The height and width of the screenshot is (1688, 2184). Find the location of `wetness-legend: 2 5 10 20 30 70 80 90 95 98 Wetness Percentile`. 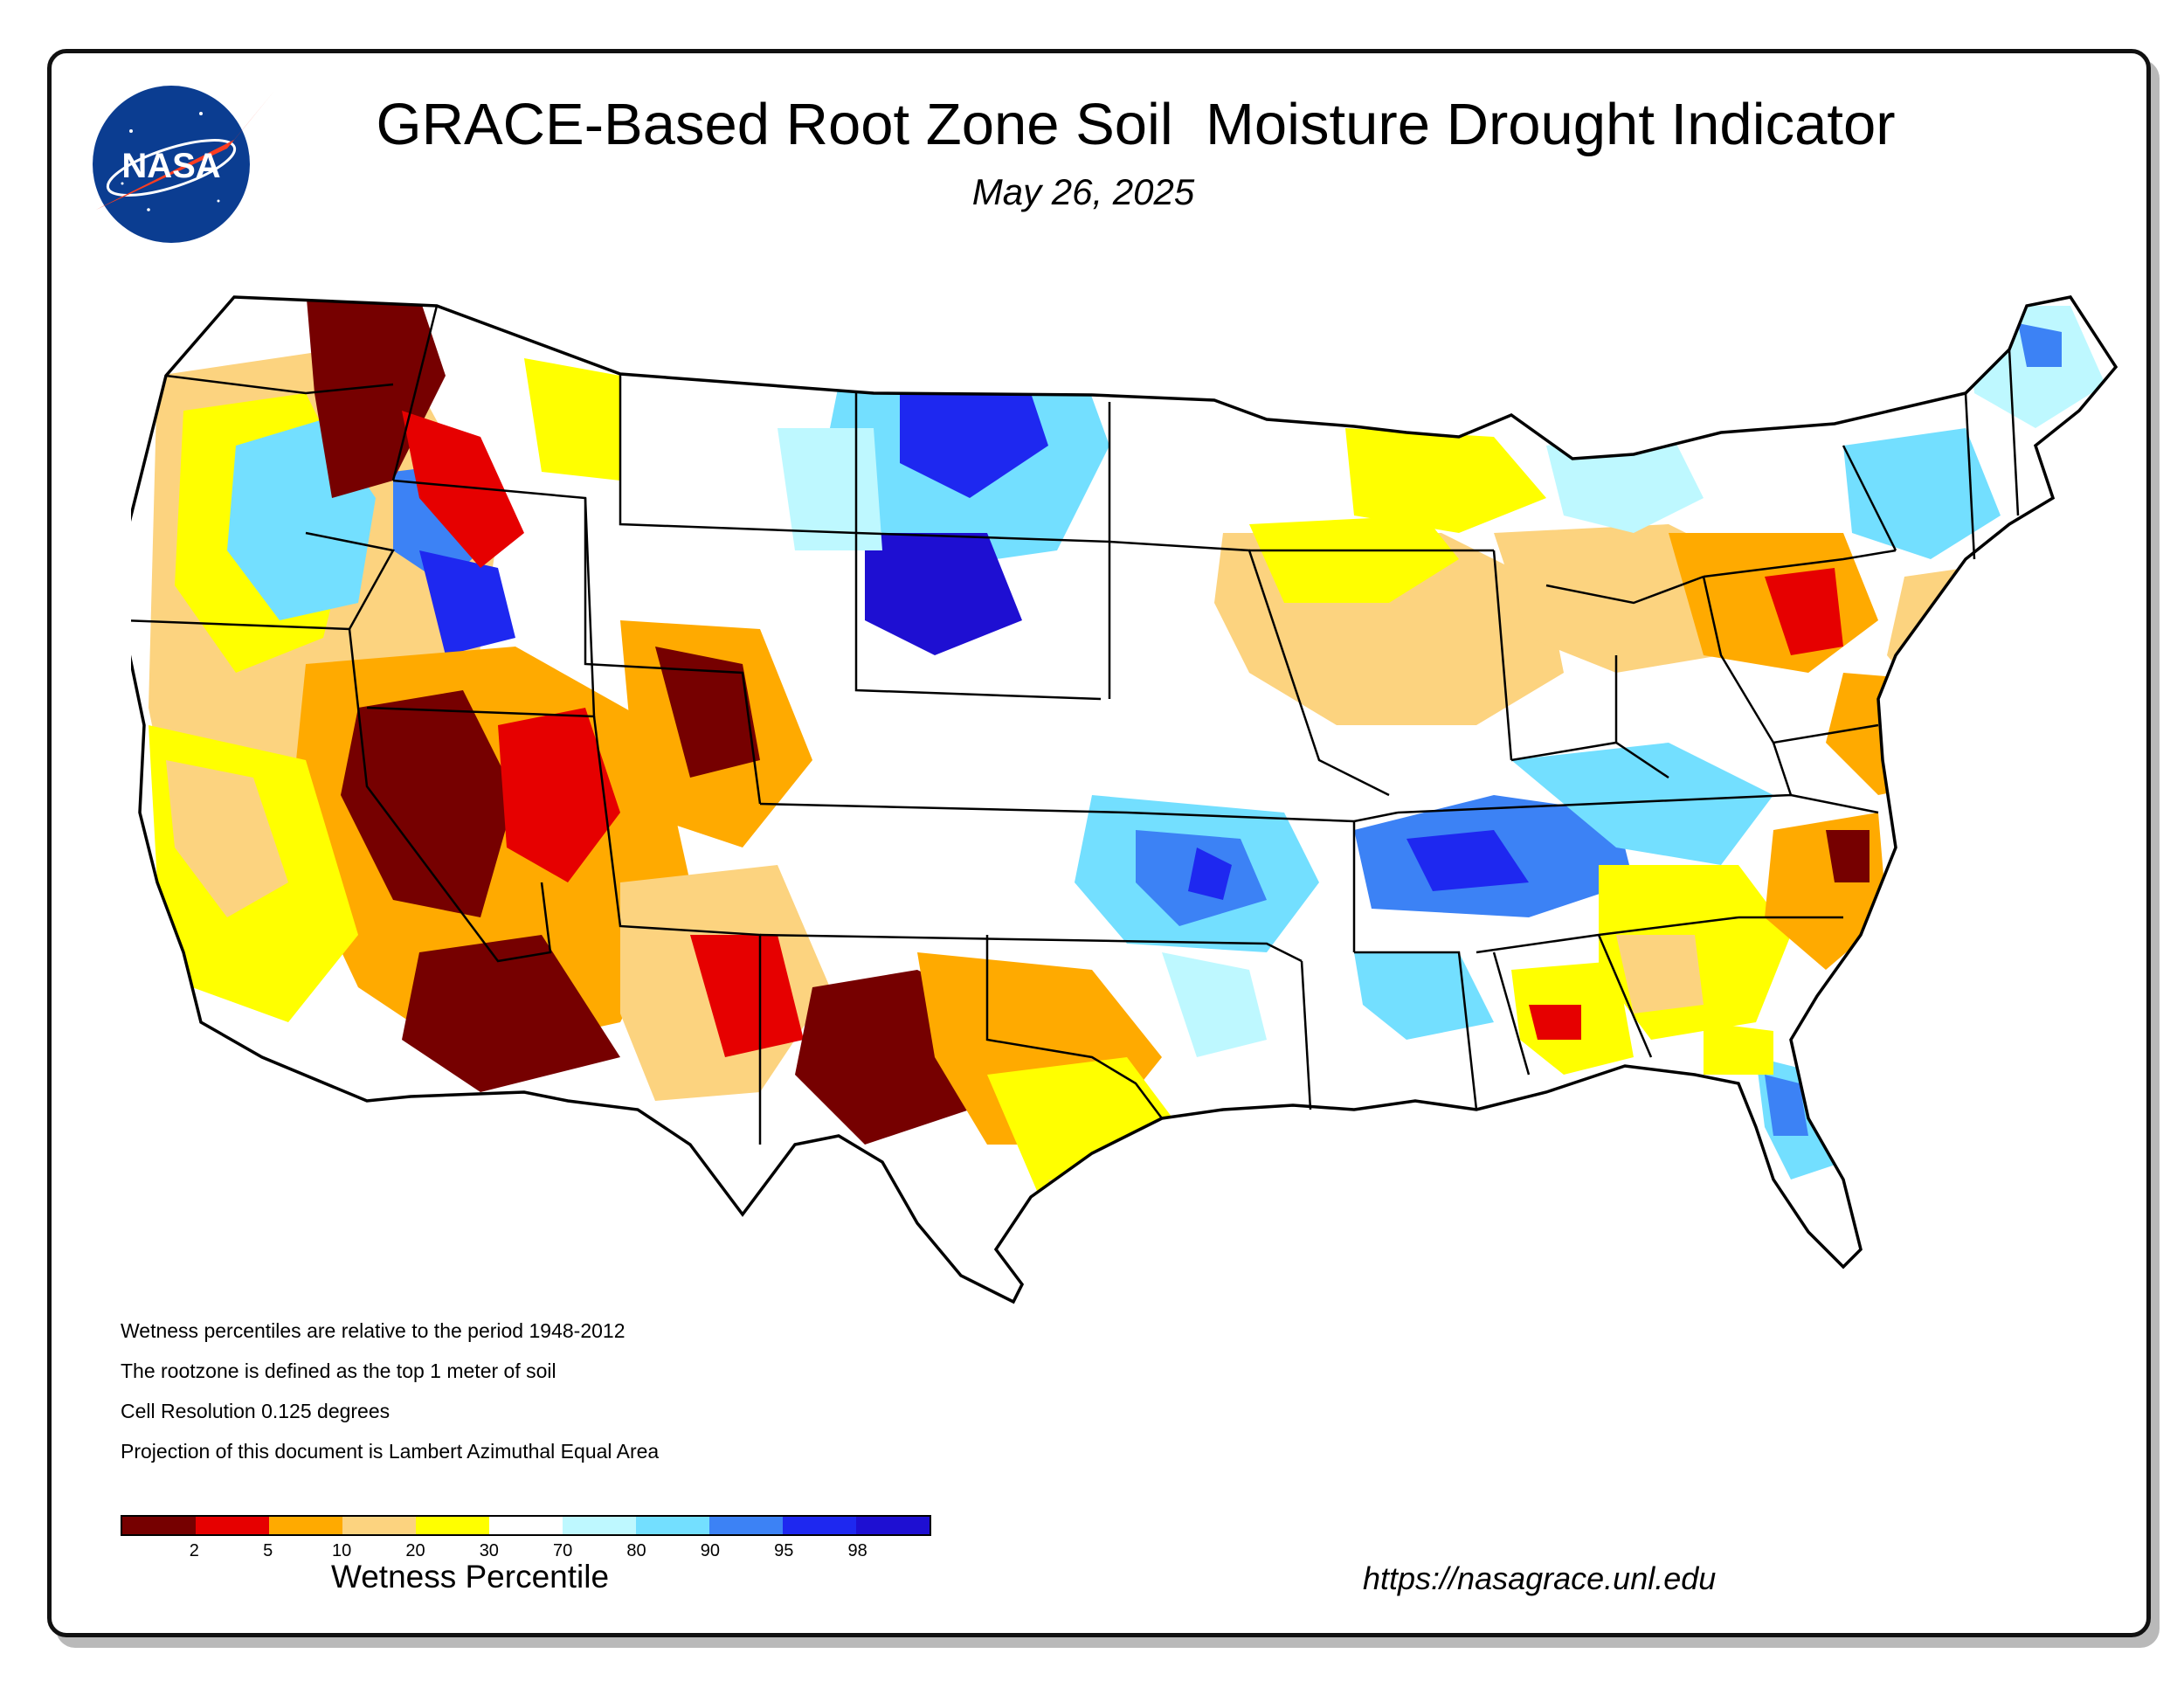

wetness-legend: 2 5 10 20 30 70 80 90 95 98 Wetness Percentile is located at coordinates (526, 1555).